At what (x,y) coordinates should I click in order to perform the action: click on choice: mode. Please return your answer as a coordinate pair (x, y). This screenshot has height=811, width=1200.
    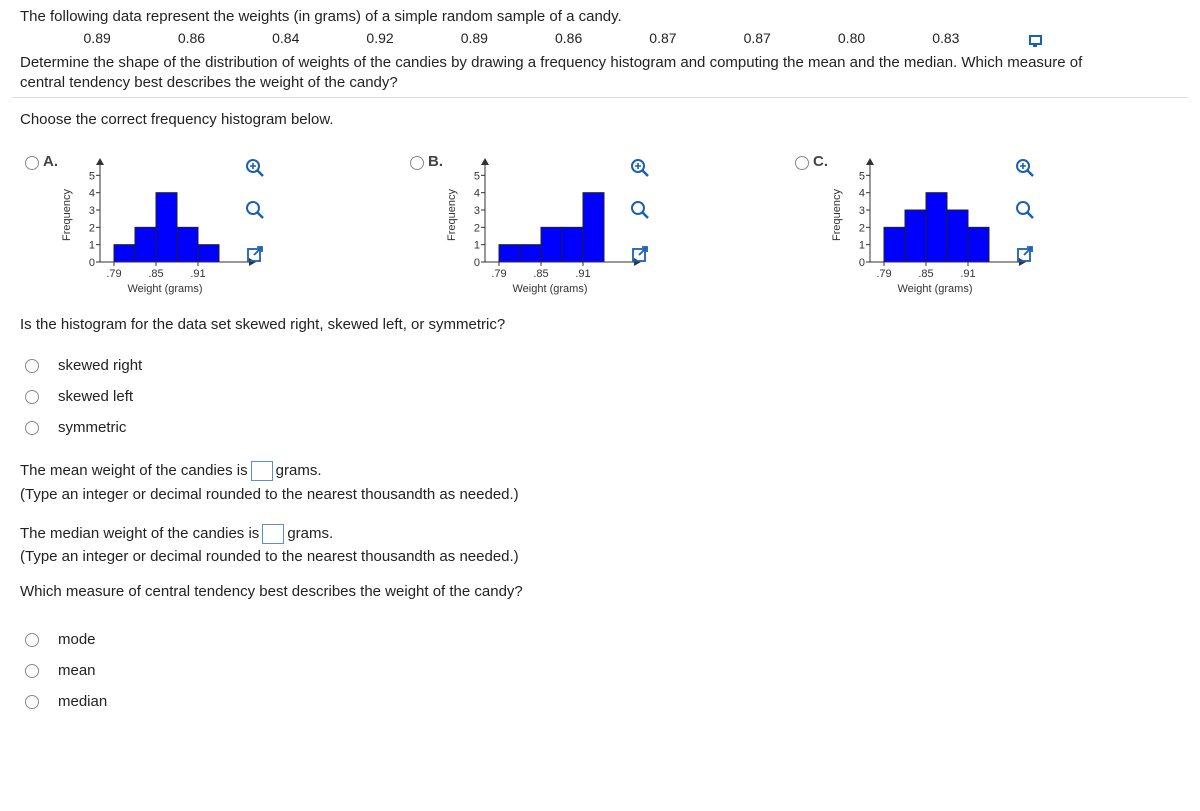
    Looking at the image, I should click on (77, 639).